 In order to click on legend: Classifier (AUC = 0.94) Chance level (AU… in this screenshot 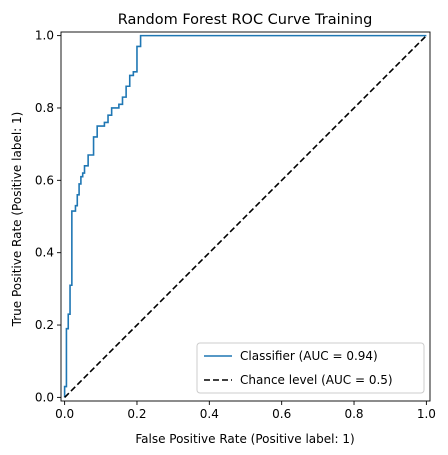, I will do `click(310, 368)`.